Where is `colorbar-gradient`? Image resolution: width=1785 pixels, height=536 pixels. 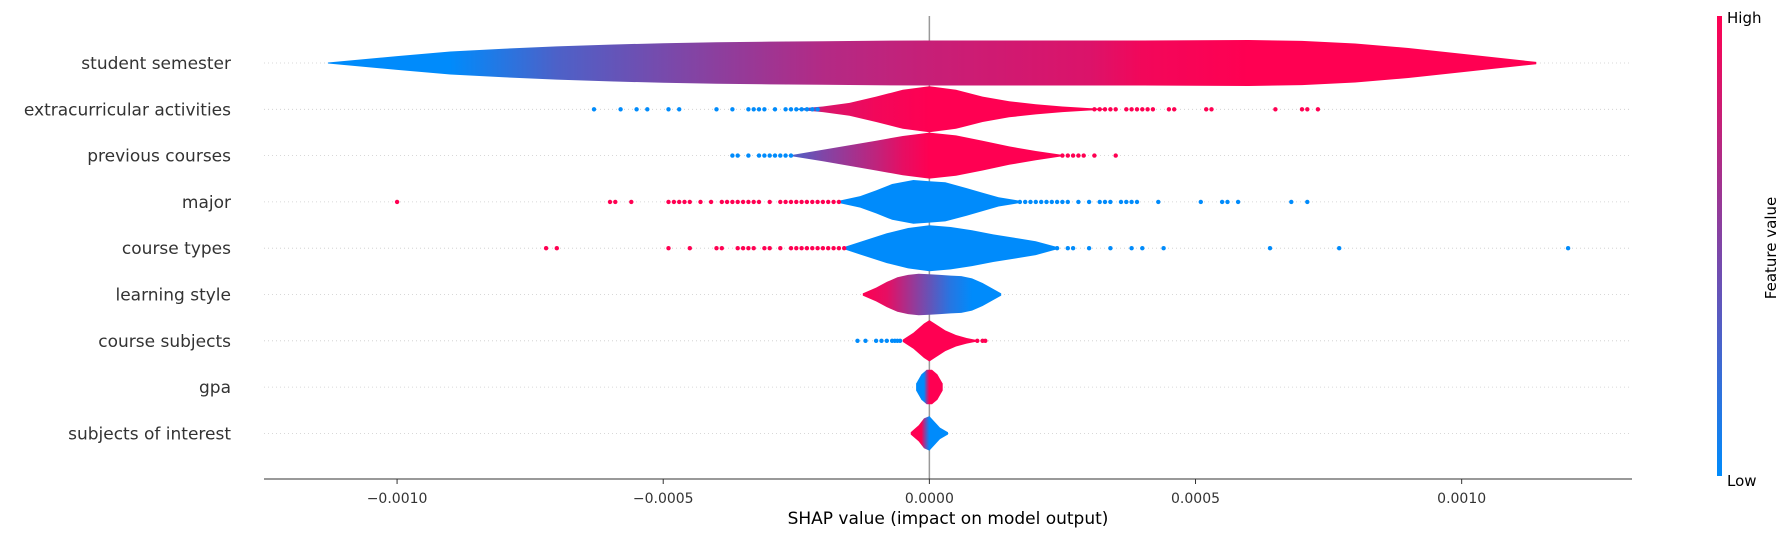
colorbar-gradient is located at coordinates (1719, 246).